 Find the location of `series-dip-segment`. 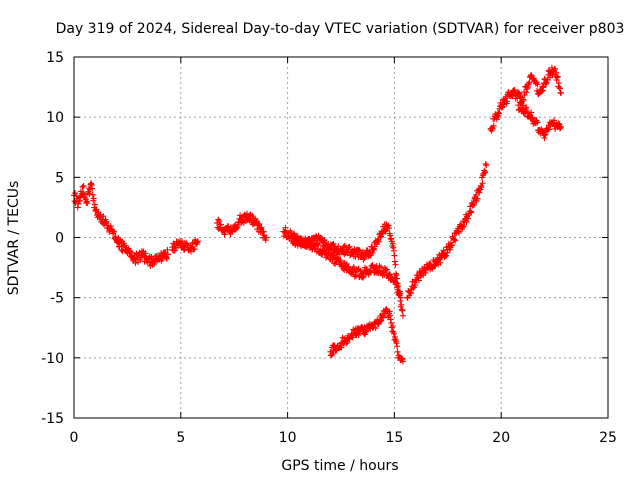

series-dip-segment is located at coordinates (366, 335).